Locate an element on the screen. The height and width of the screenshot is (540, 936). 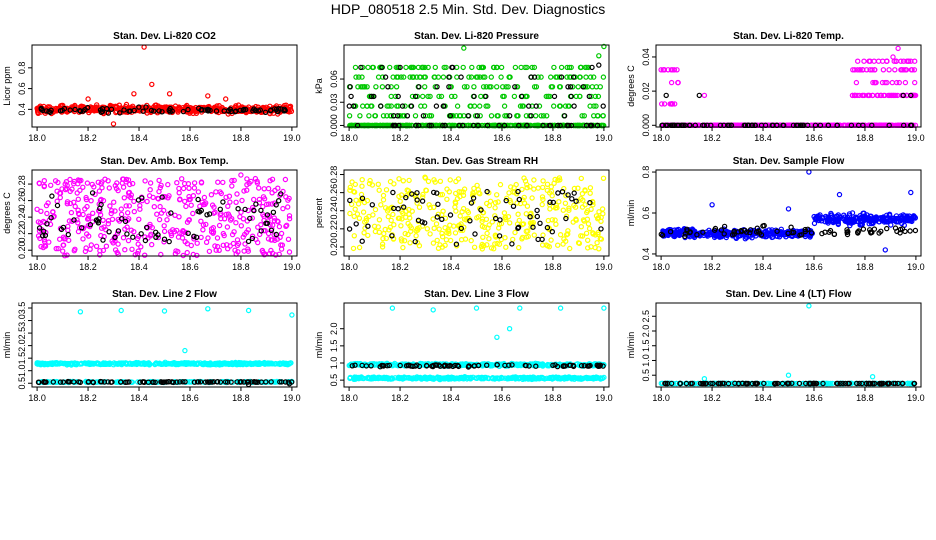
x-tick-label: 19.0 is located at coordinates (292, 267).